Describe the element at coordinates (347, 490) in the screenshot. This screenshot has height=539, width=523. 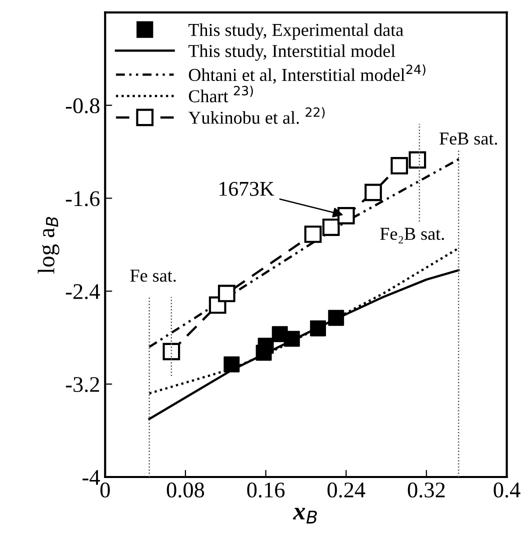
I see `x-tick-label: 0.24` at that location.